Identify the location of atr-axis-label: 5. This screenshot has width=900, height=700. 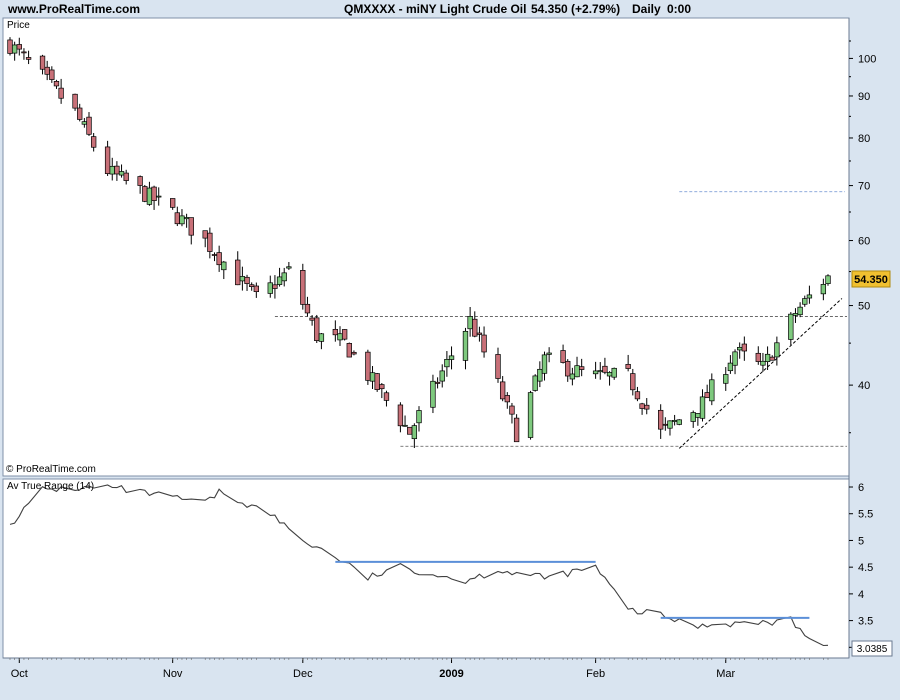
(861, 541).